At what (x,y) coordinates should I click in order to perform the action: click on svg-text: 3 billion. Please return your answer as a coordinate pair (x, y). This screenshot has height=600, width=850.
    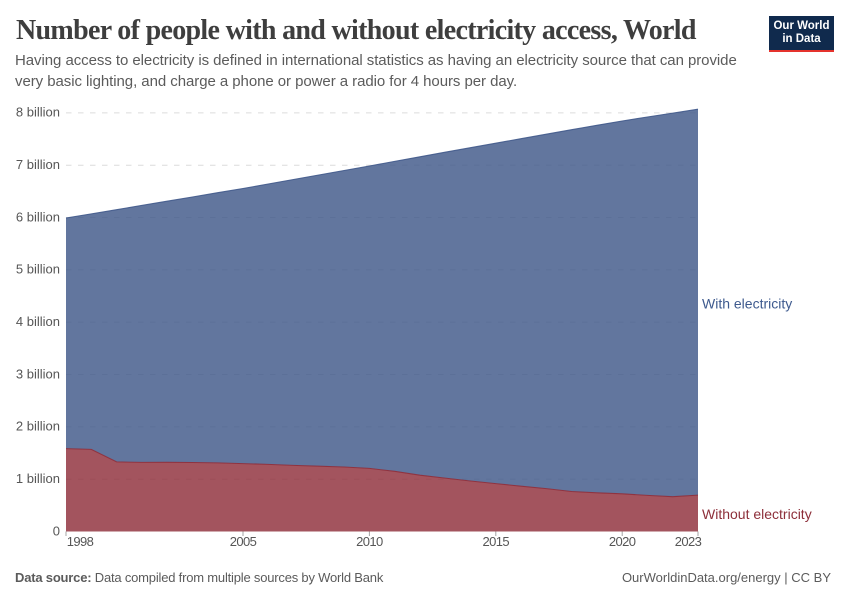
    Looking at the image, I should click on (38, 373).